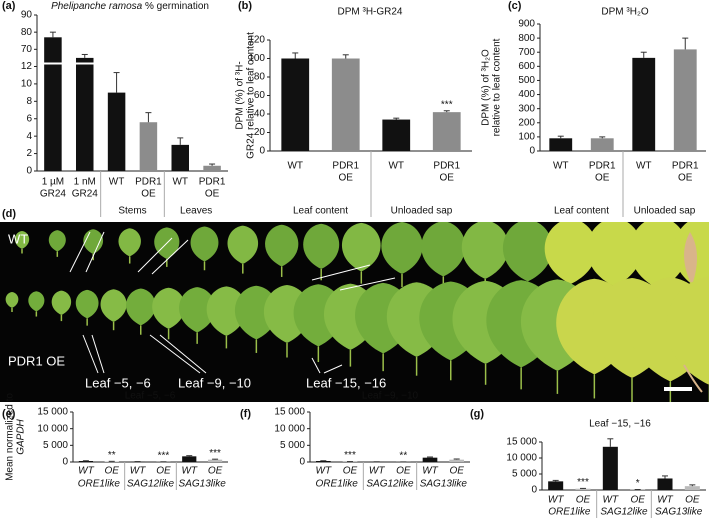  I want to click on significance: **, so click(403, 456).